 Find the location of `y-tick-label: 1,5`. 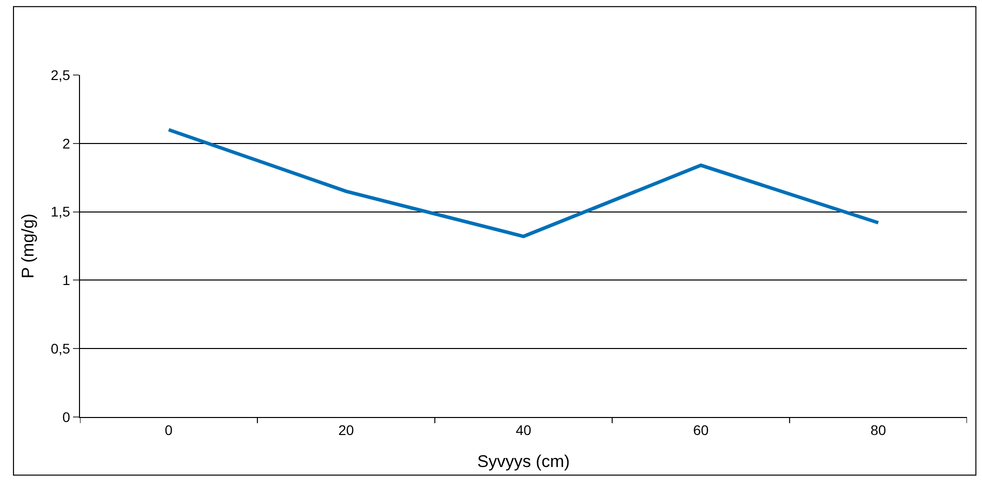

y-tick-label: 1,5 is located at coordinates (60, 212).